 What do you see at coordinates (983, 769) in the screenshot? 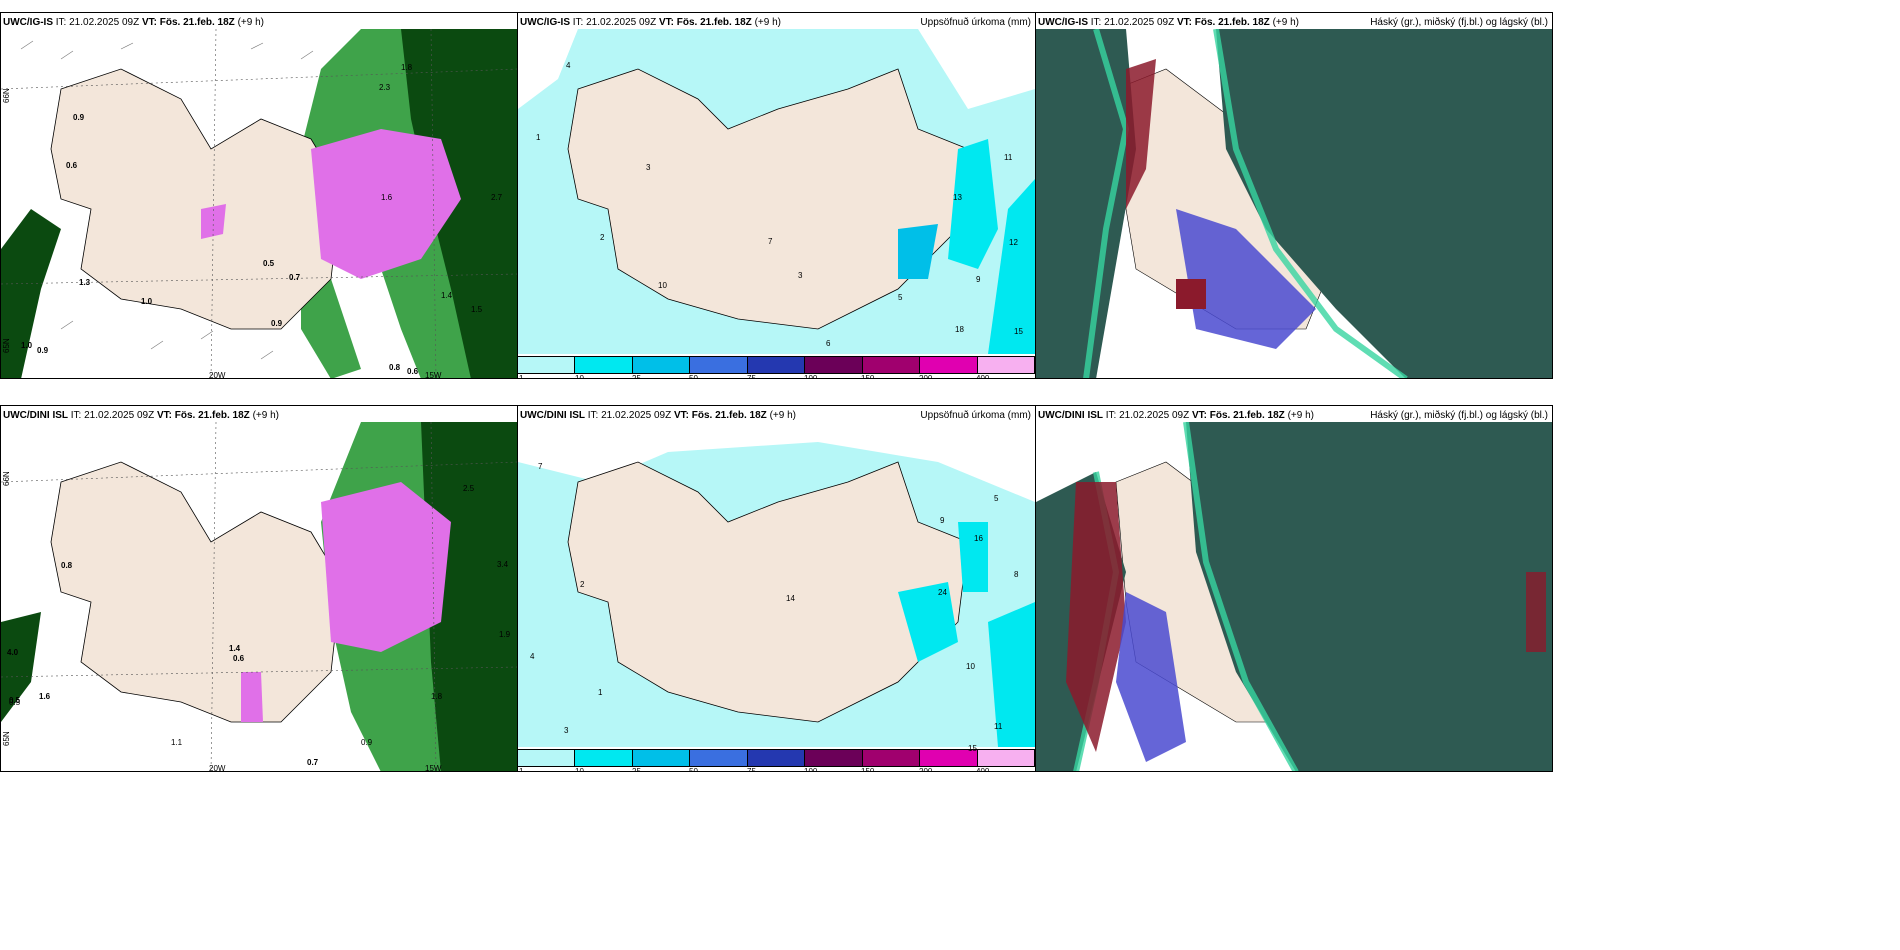
I see `legend-label: 400` at bounding box center [983, 769].